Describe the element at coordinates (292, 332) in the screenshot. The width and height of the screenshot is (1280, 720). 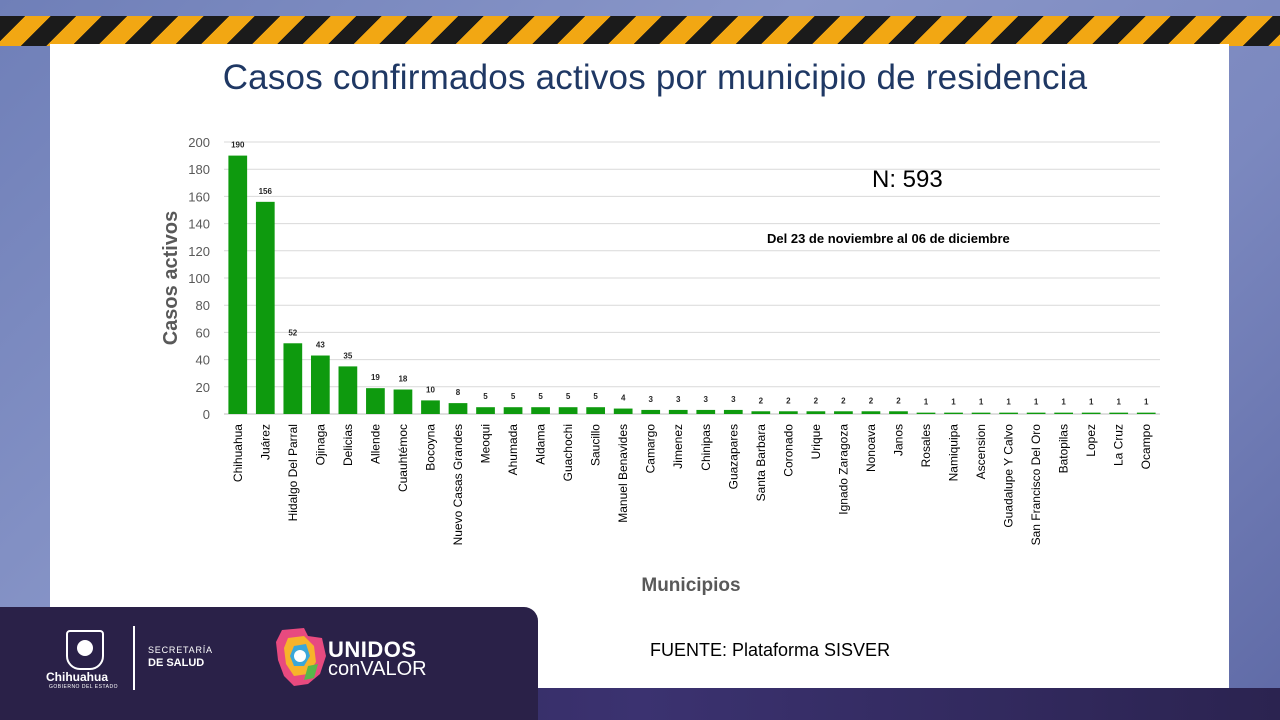
I see `bar-value-label: 52` at that location.